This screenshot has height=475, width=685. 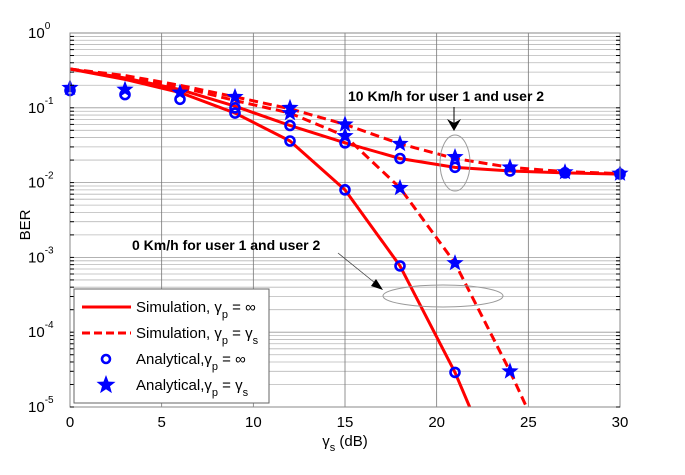 I want to click on x-tick-label: 30, so click(x=620, y=422).